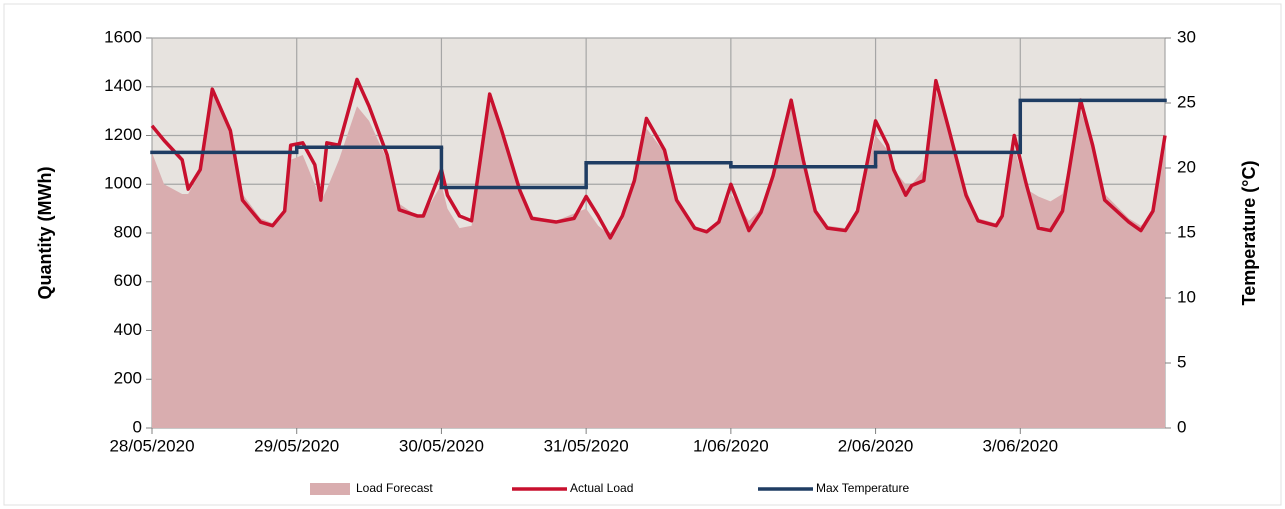 Image resolution: width=1285 pixels, height=509 pixels. I want to click on legend-label: Max Temperature, so click(862, 488).